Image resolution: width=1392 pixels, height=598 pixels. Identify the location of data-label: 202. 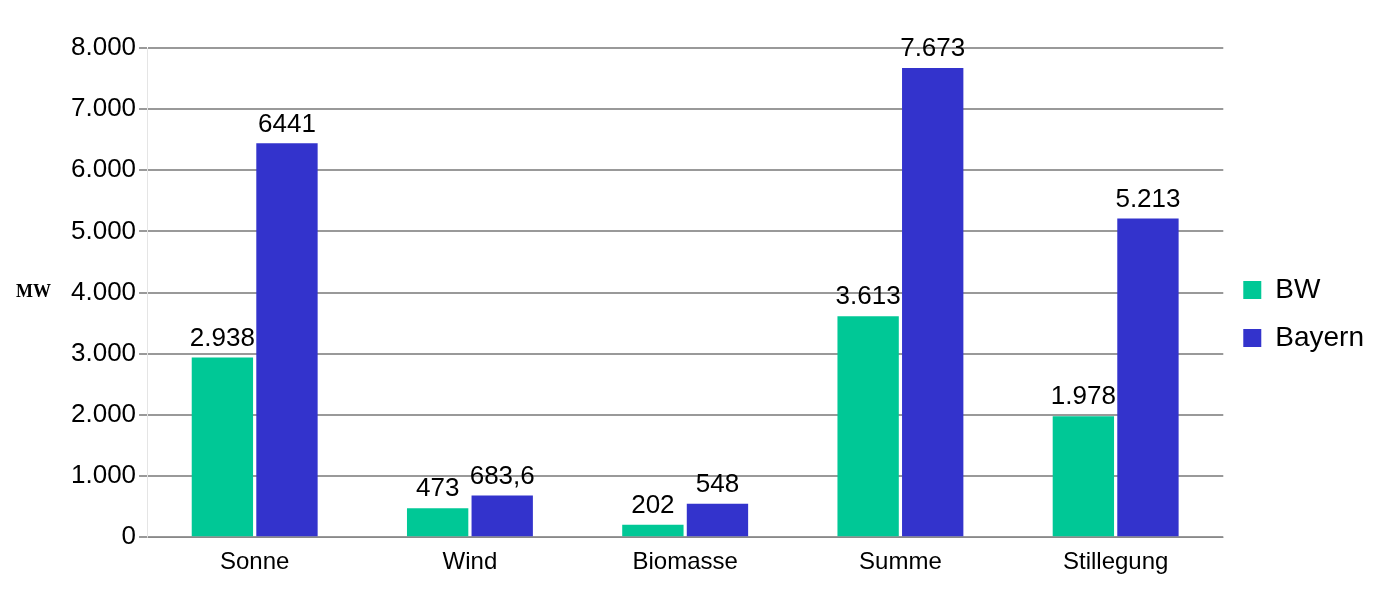
(653, 504).